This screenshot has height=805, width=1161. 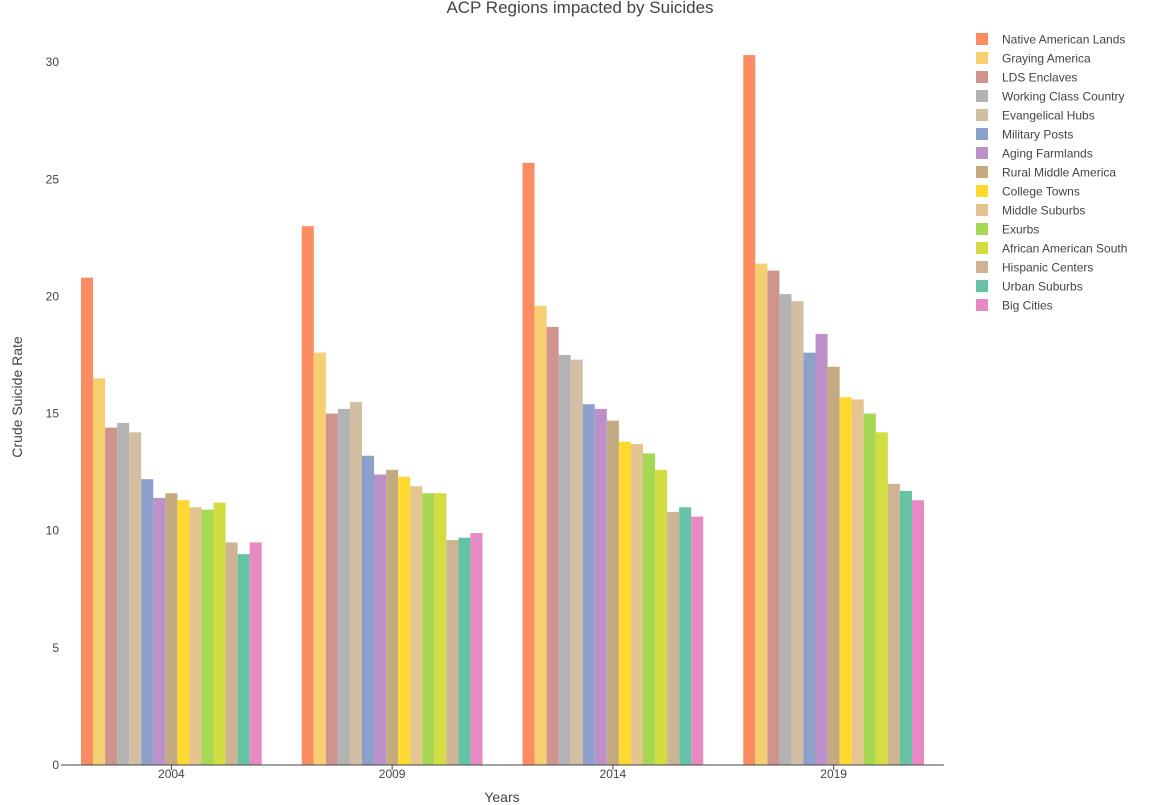 I want to click on x-axis-title: Years, so click(x=501, y=797).